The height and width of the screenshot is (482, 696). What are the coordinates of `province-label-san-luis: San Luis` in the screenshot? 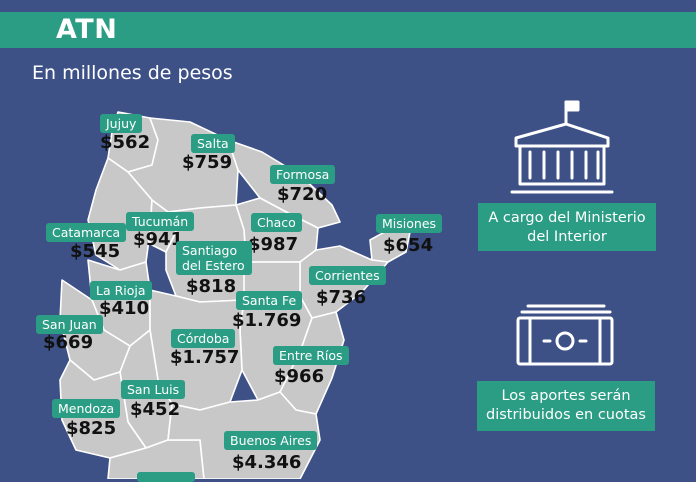 It's located at (153, 389).